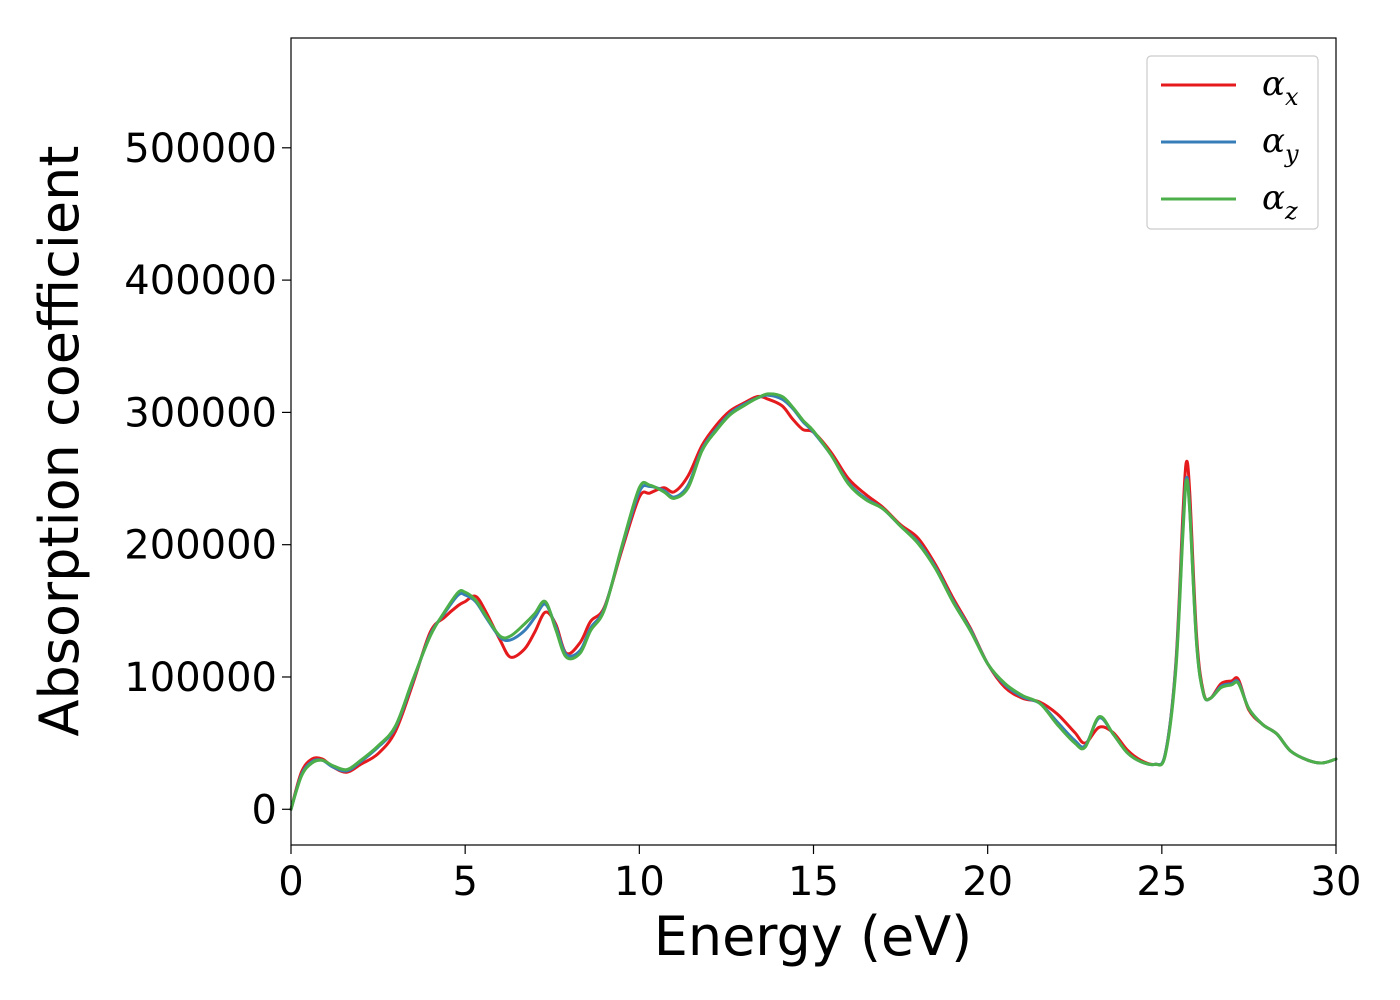 The image size is (1400, 1000). Describe the element at coordinates (200, 413) in the screenshot. I see `y-tick-label: 300000` at that location.